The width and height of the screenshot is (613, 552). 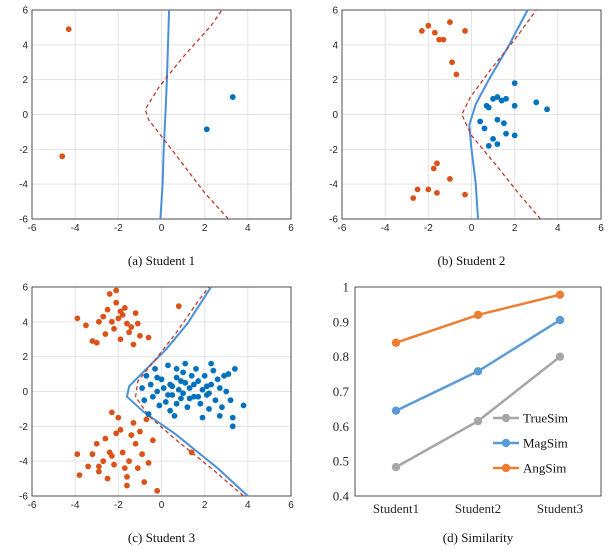 I want to click on x-tick-label: Student2, so click(x=478, y=508).